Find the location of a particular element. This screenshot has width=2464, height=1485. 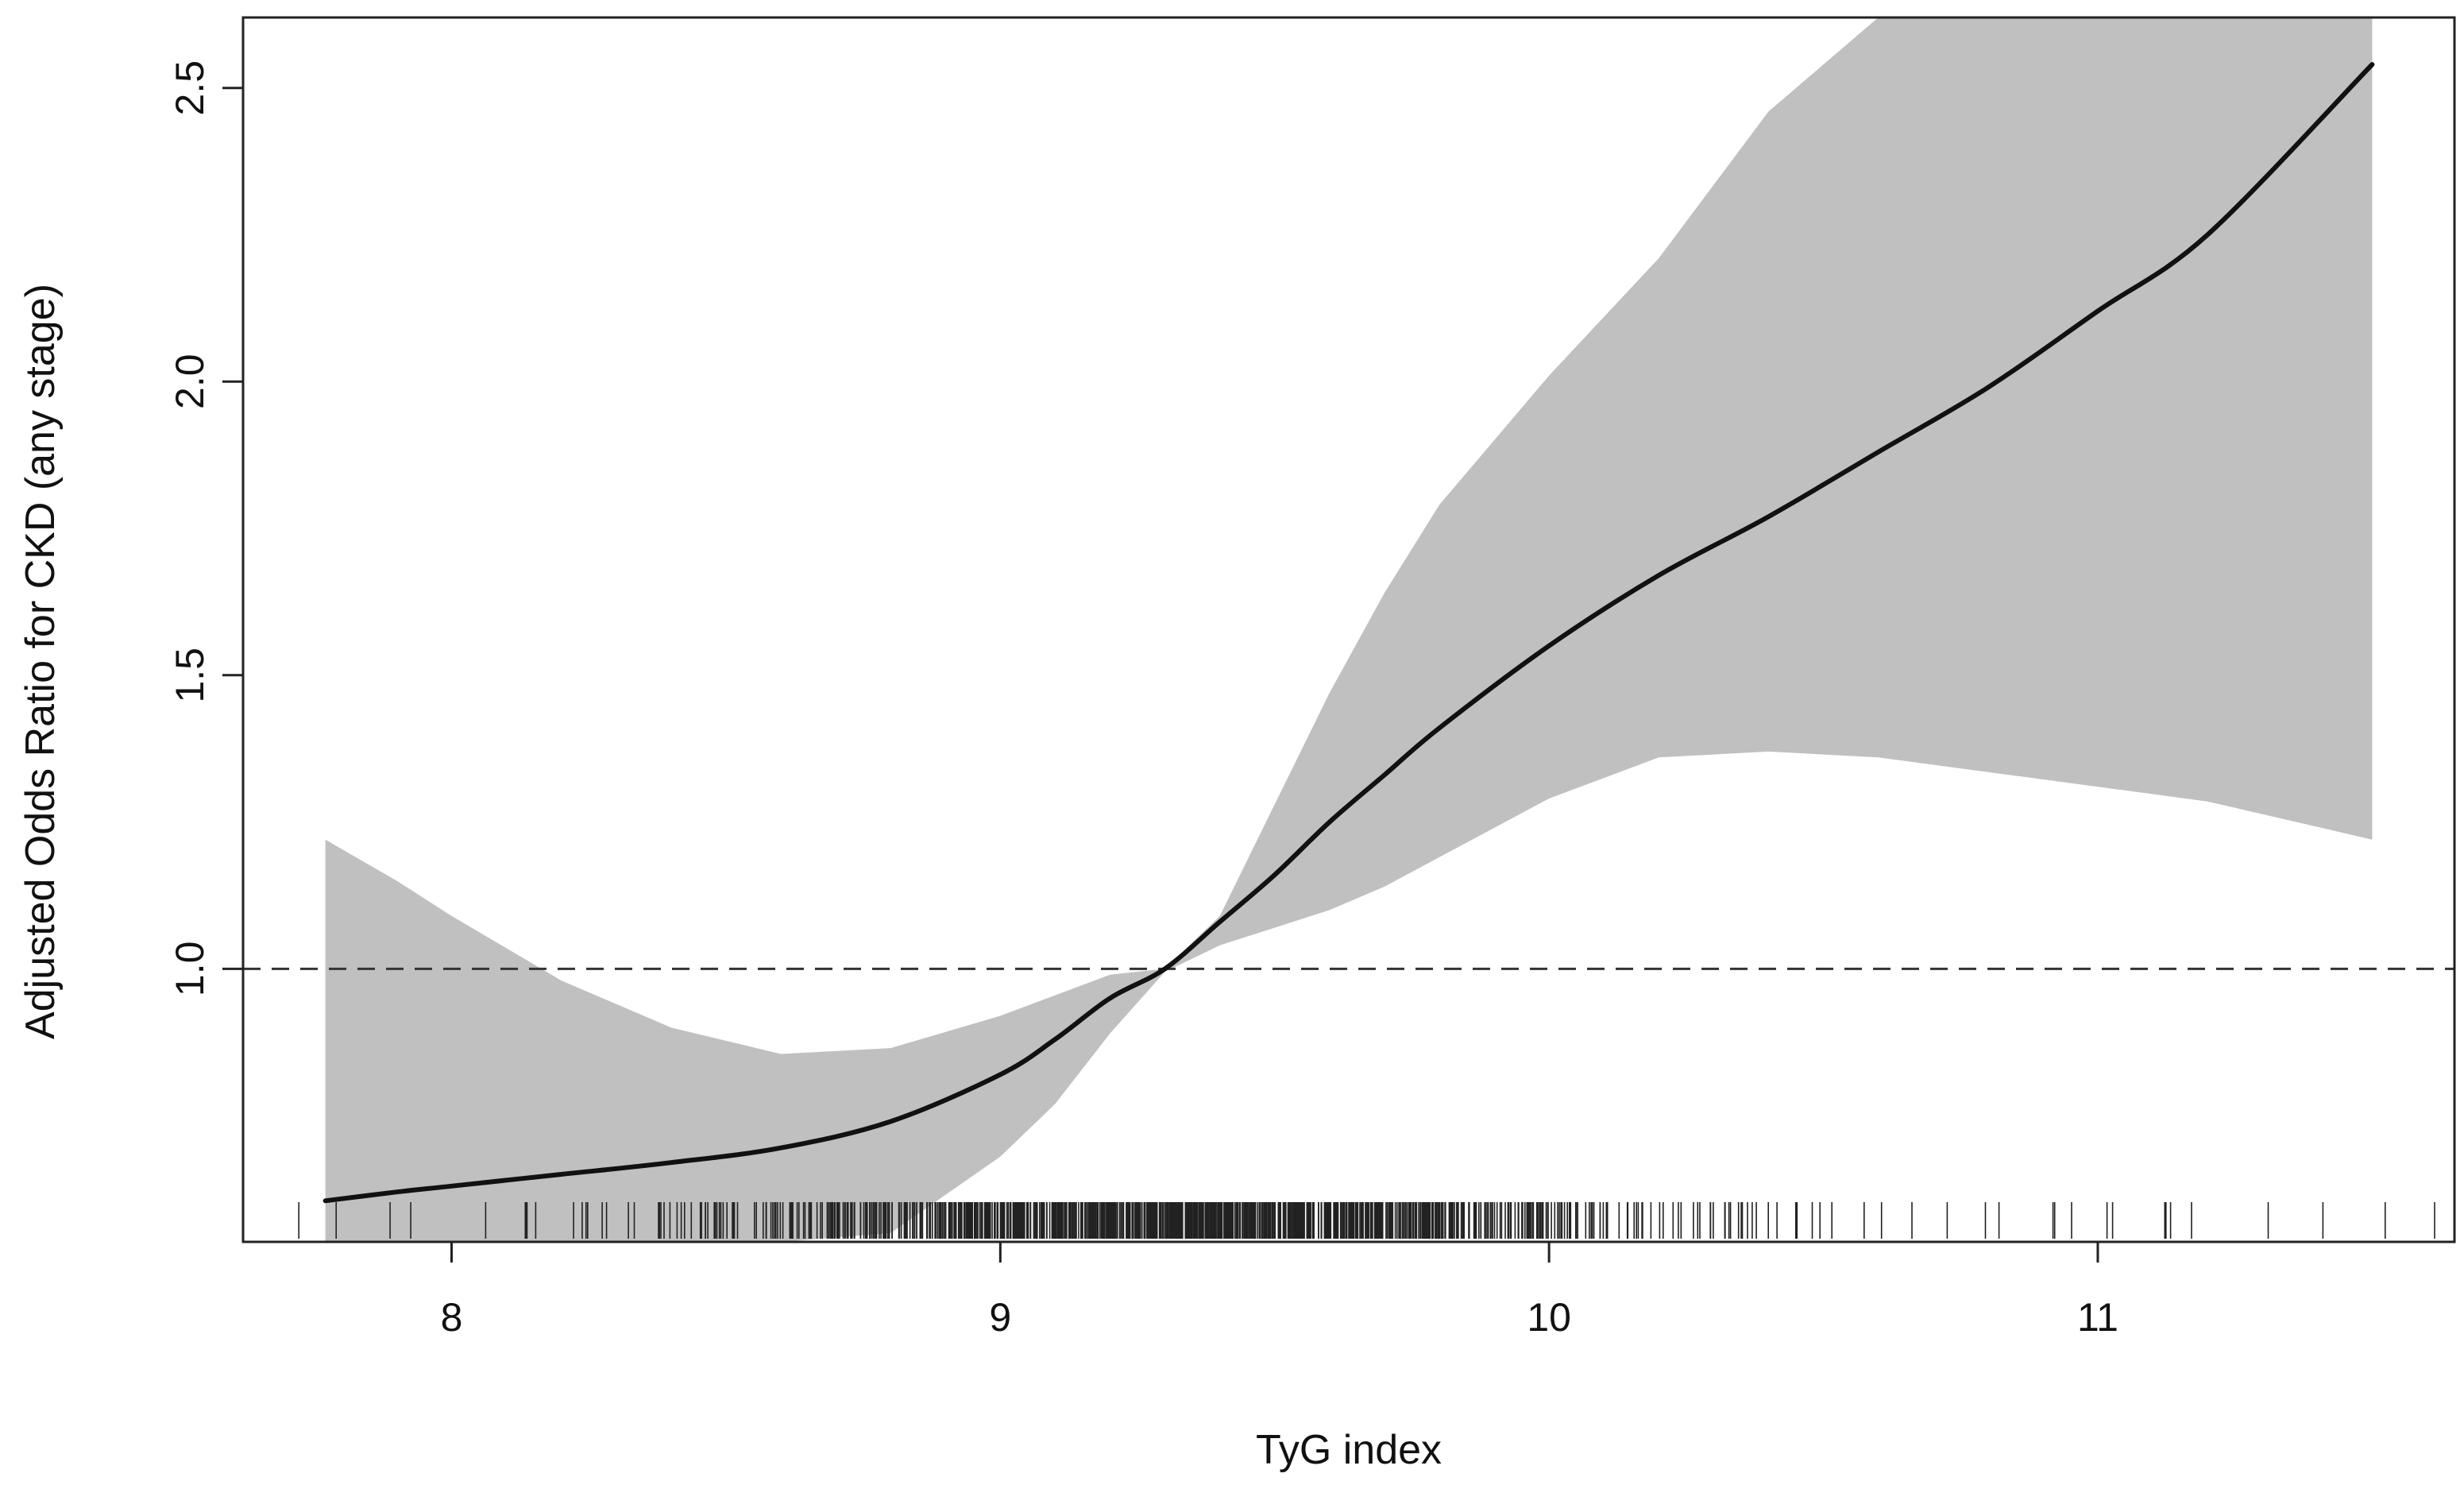

y-axis: 1.0 1.5 2.0 2.5 is located at coordinates (206, 528).